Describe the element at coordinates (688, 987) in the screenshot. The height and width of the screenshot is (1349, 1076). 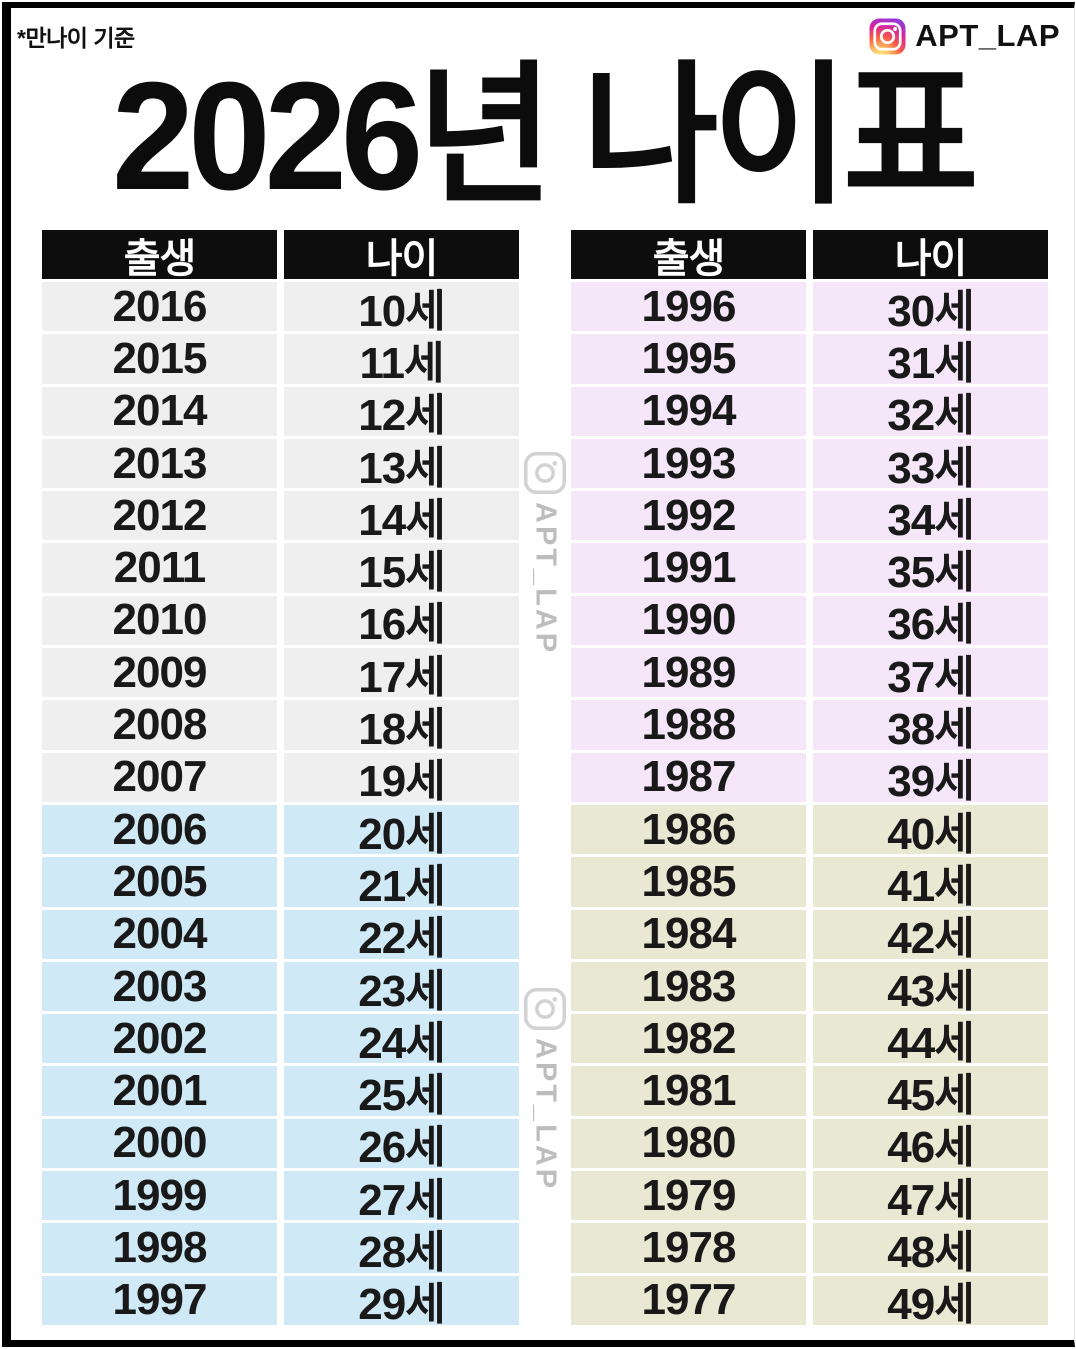
I see `birth-year-cell: 1983` at that location.